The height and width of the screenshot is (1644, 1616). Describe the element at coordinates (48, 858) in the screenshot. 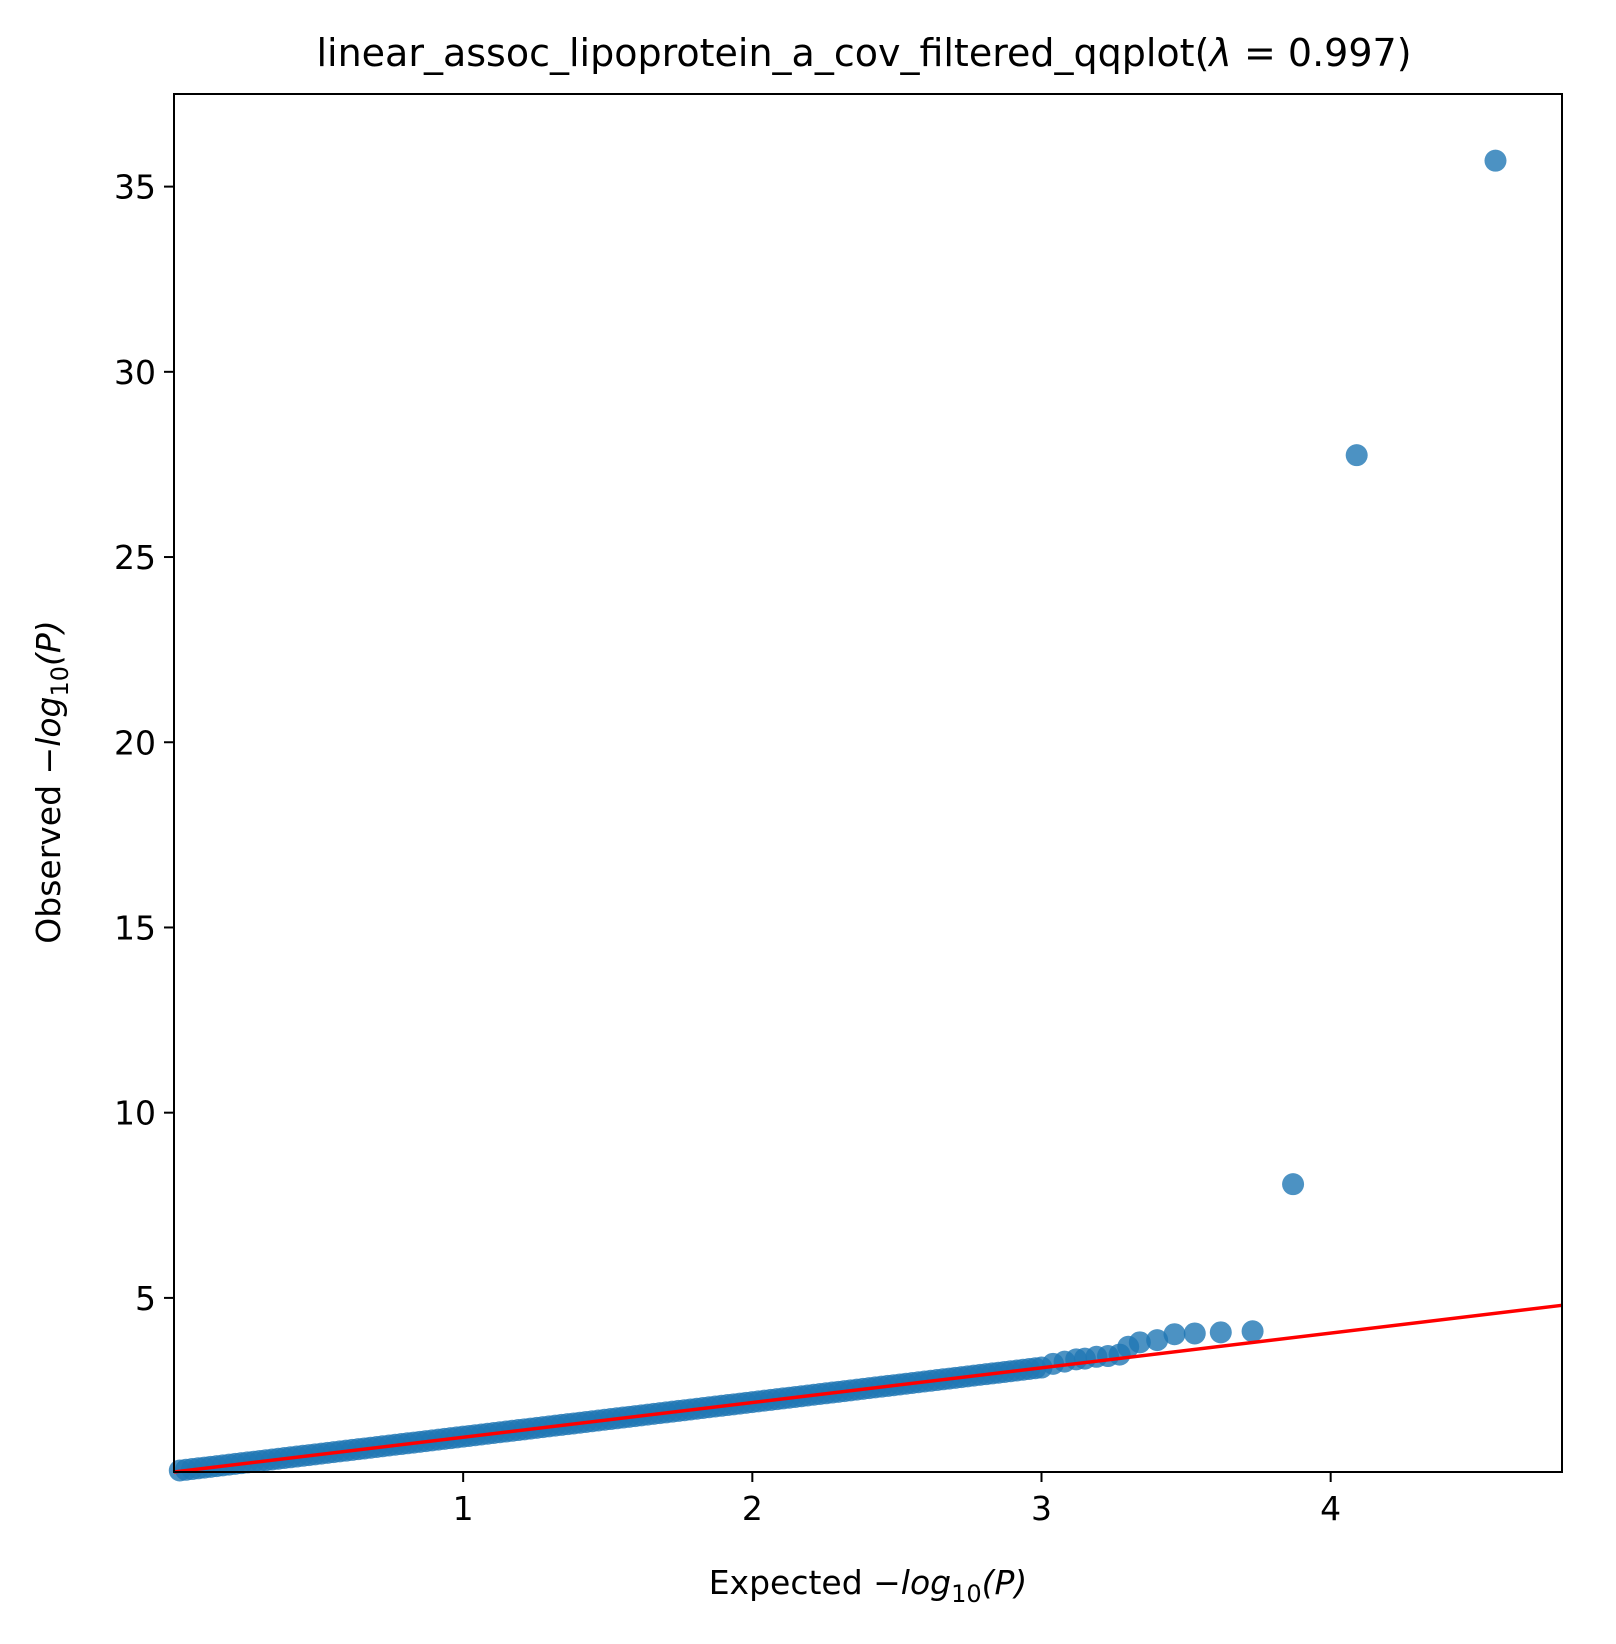

I see `y-axis-label-text: Observed` at that location.